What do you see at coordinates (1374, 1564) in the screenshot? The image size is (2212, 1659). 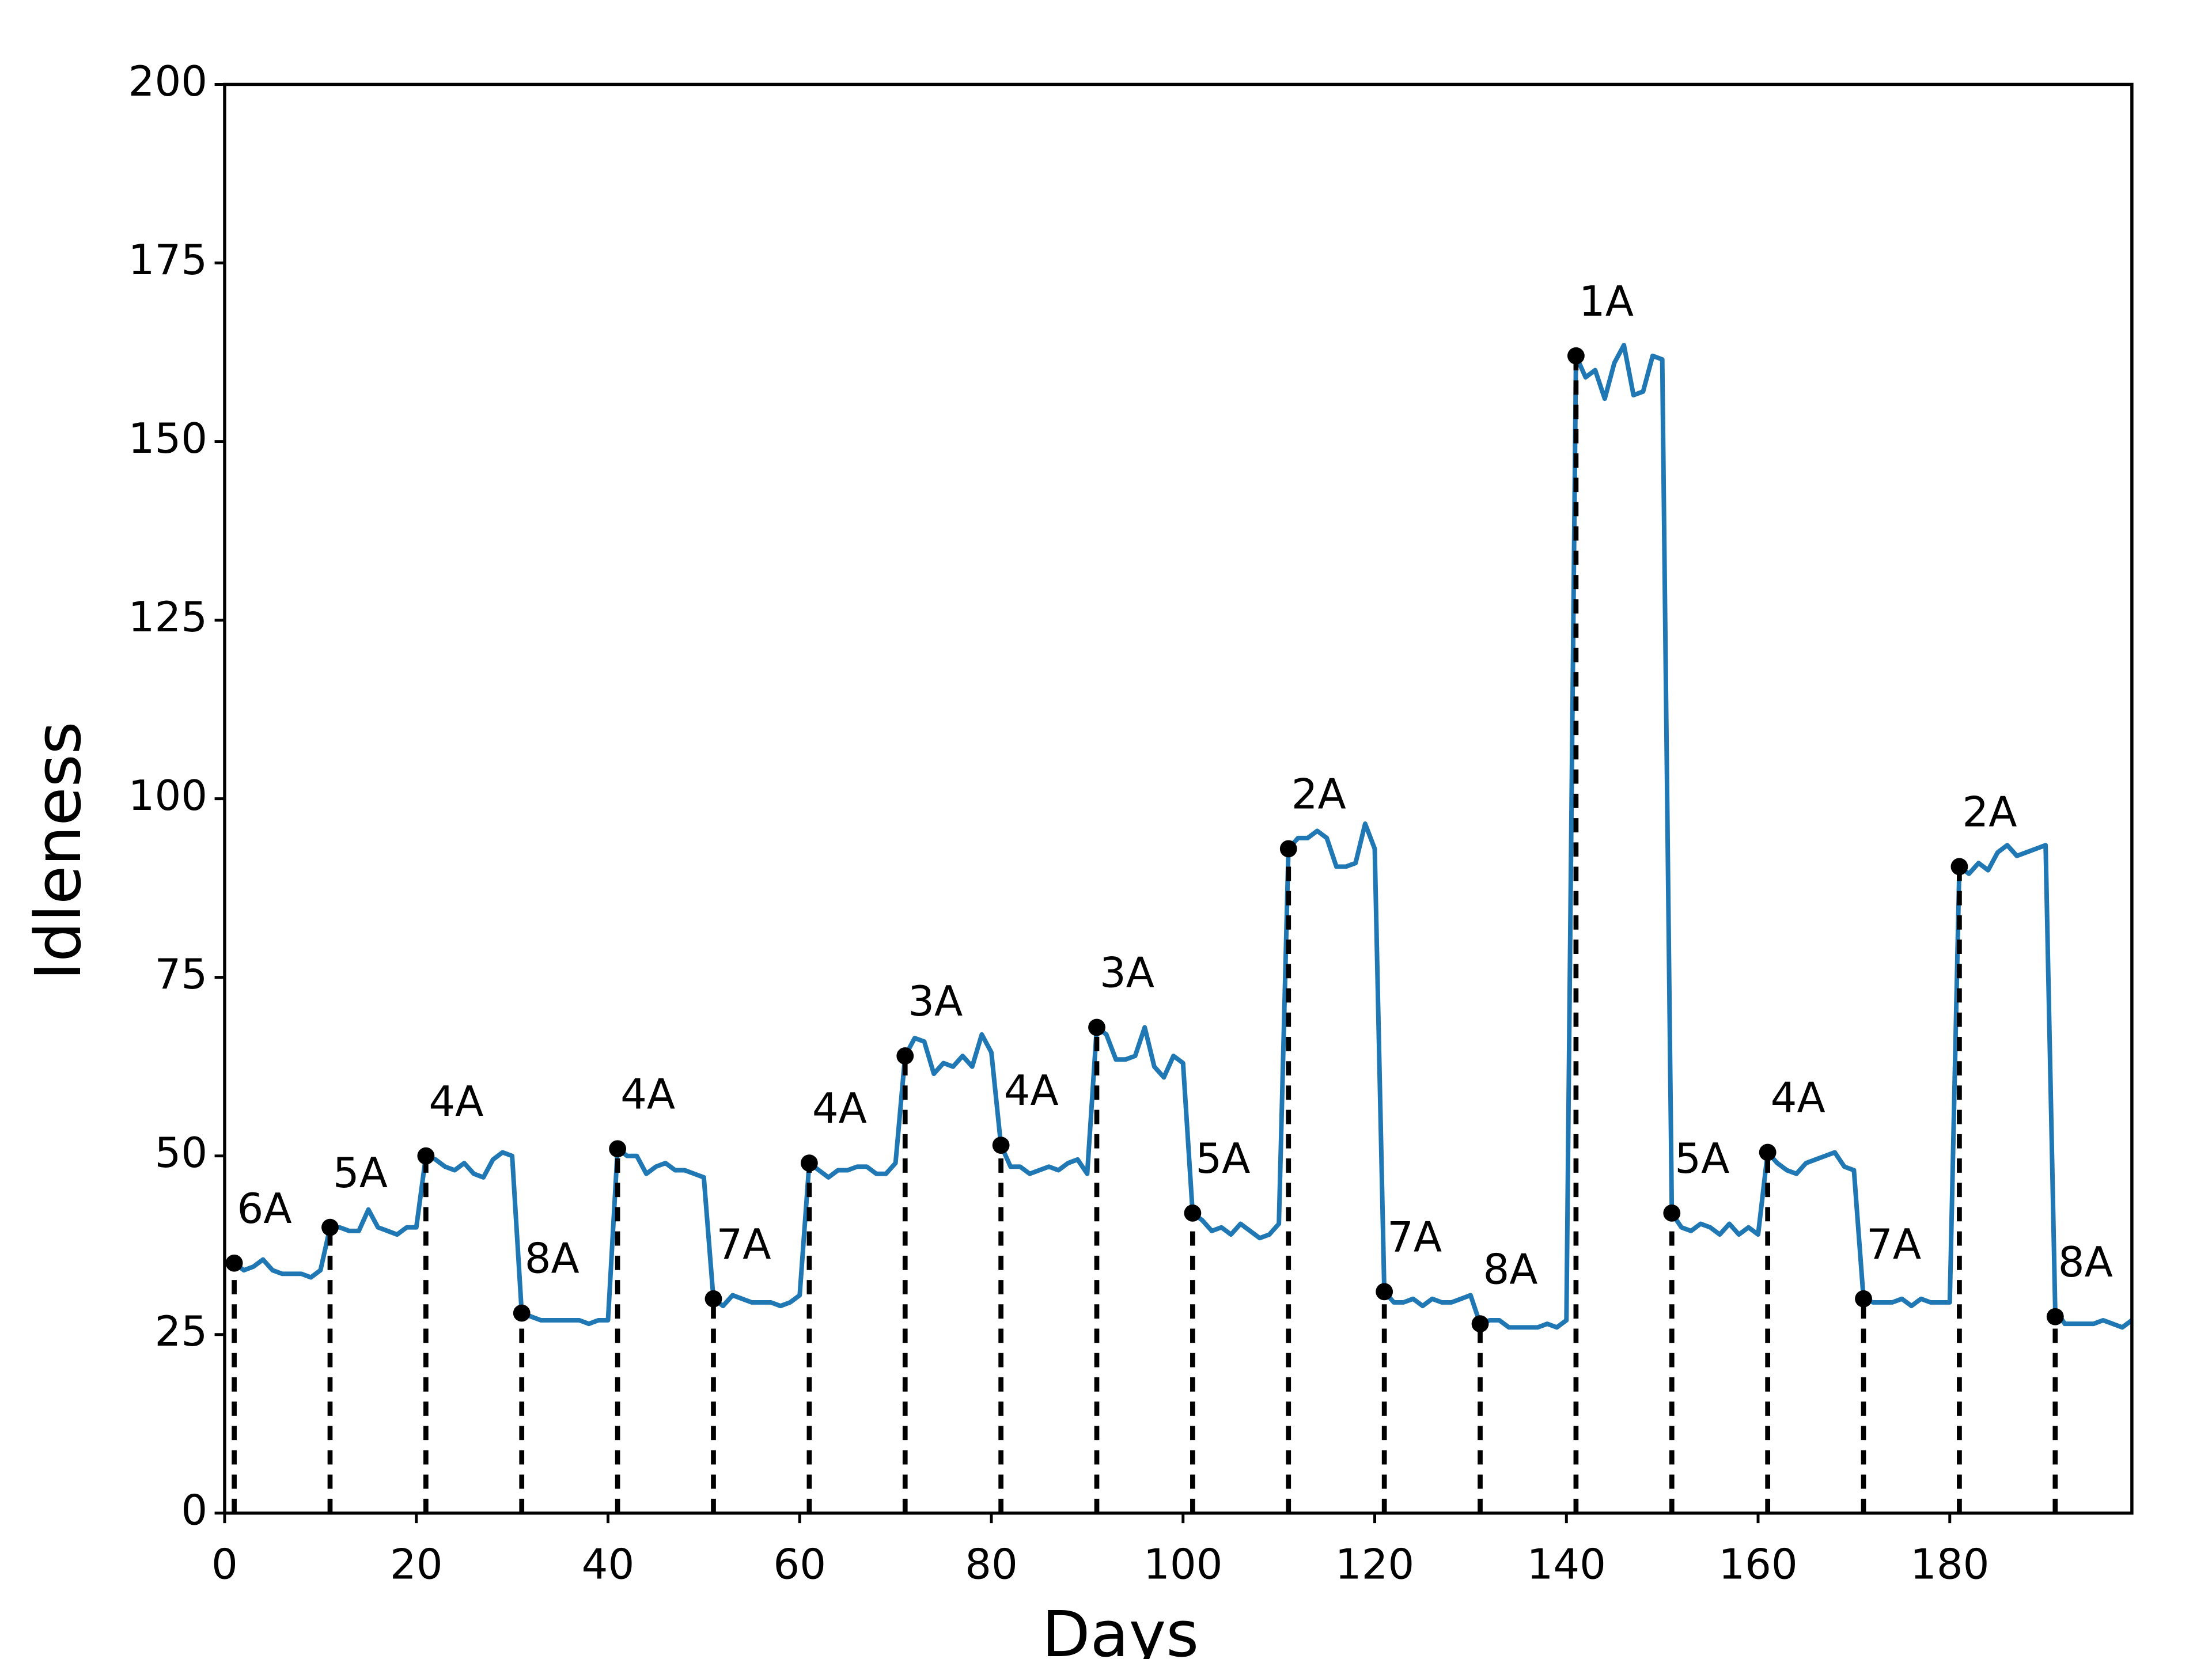 I see `x-tick-label: 120` at bounding box center [1374, 1564].